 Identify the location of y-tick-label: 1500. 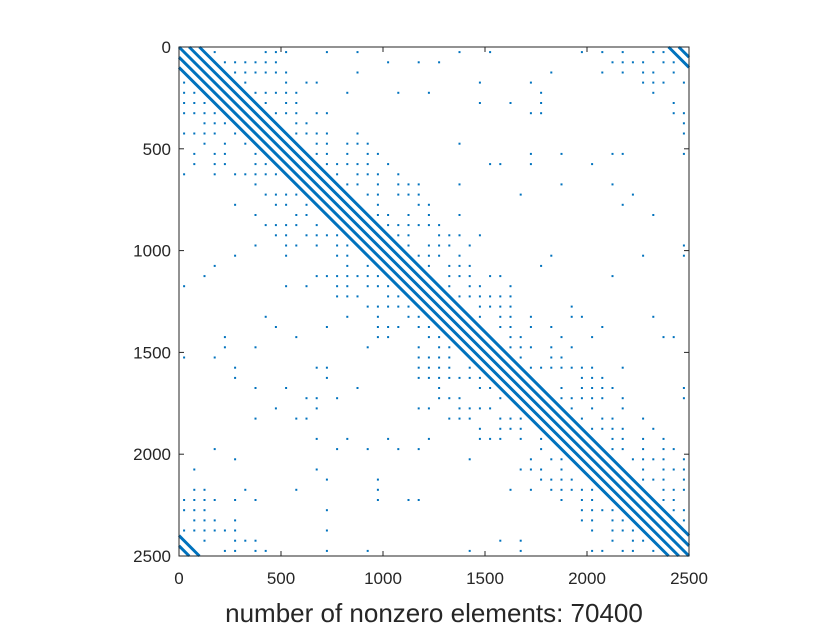
(152, 352).